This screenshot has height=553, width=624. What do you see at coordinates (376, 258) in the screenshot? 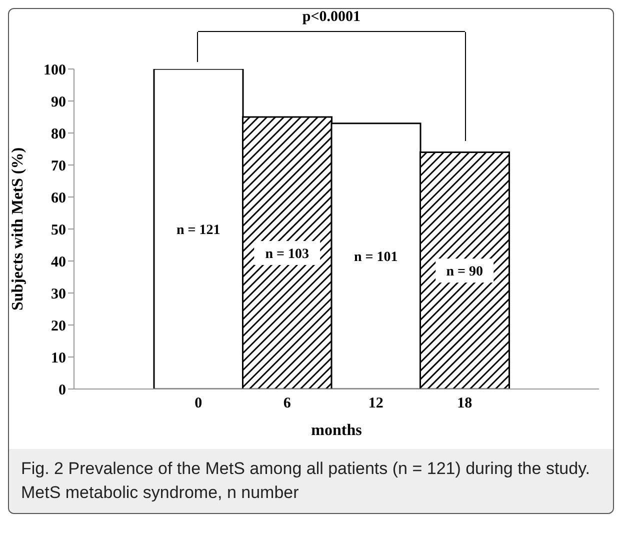
I see `annotation: n = 101` at bounding box center [376, 258].